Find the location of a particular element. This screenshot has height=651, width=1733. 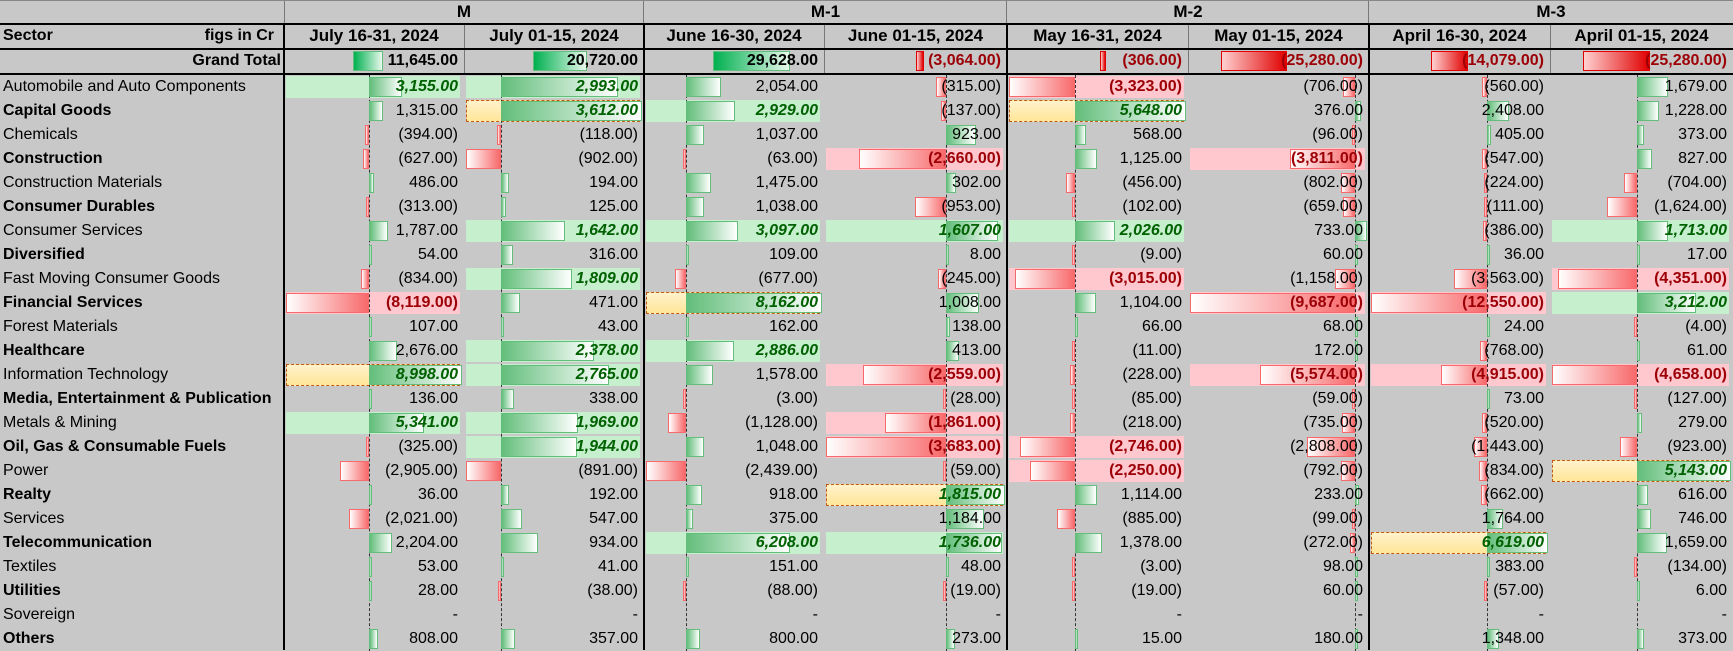

value-cell: 2,408.00 is located at coordinates (1512, 110).